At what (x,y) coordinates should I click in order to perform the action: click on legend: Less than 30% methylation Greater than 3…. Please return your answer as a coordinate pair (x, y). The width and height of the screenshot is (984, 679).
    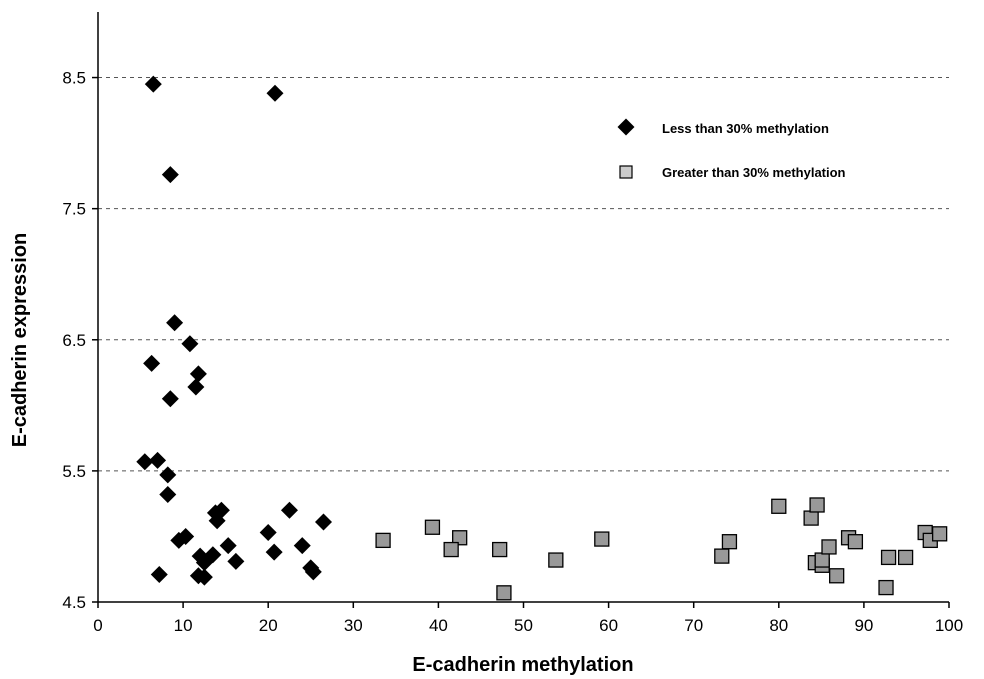
    Looking at the image, I should click on (731, 149).